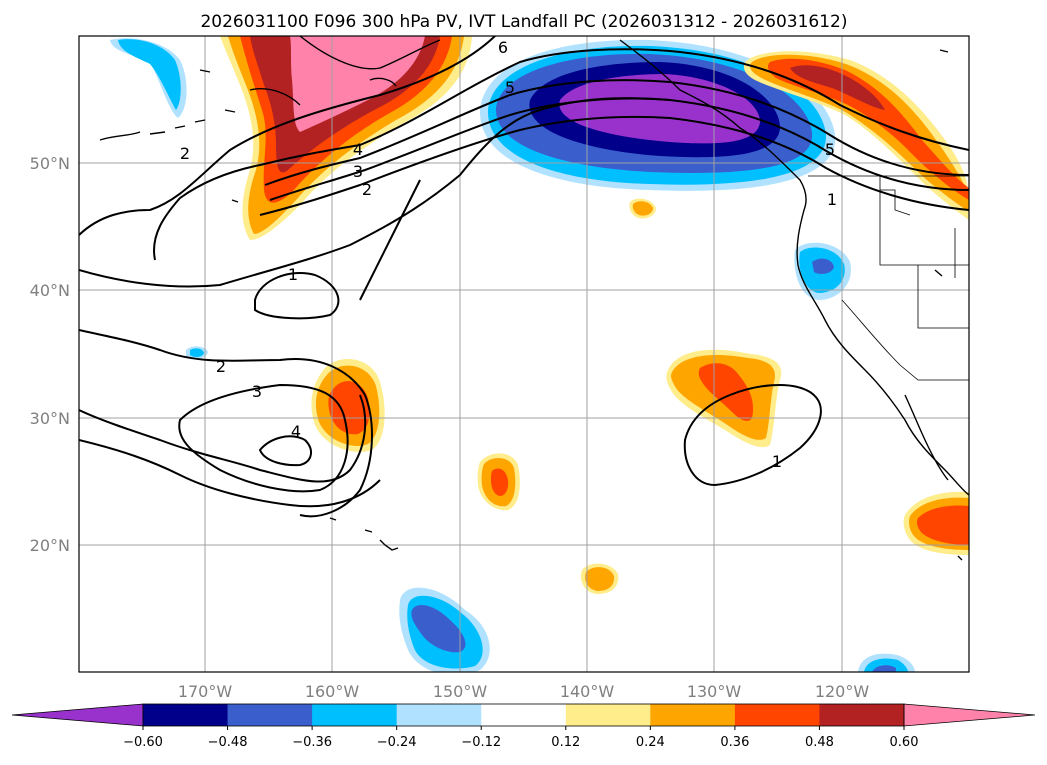  I want to click on colorbar-tick-label: −0.48, so click(228, 742).